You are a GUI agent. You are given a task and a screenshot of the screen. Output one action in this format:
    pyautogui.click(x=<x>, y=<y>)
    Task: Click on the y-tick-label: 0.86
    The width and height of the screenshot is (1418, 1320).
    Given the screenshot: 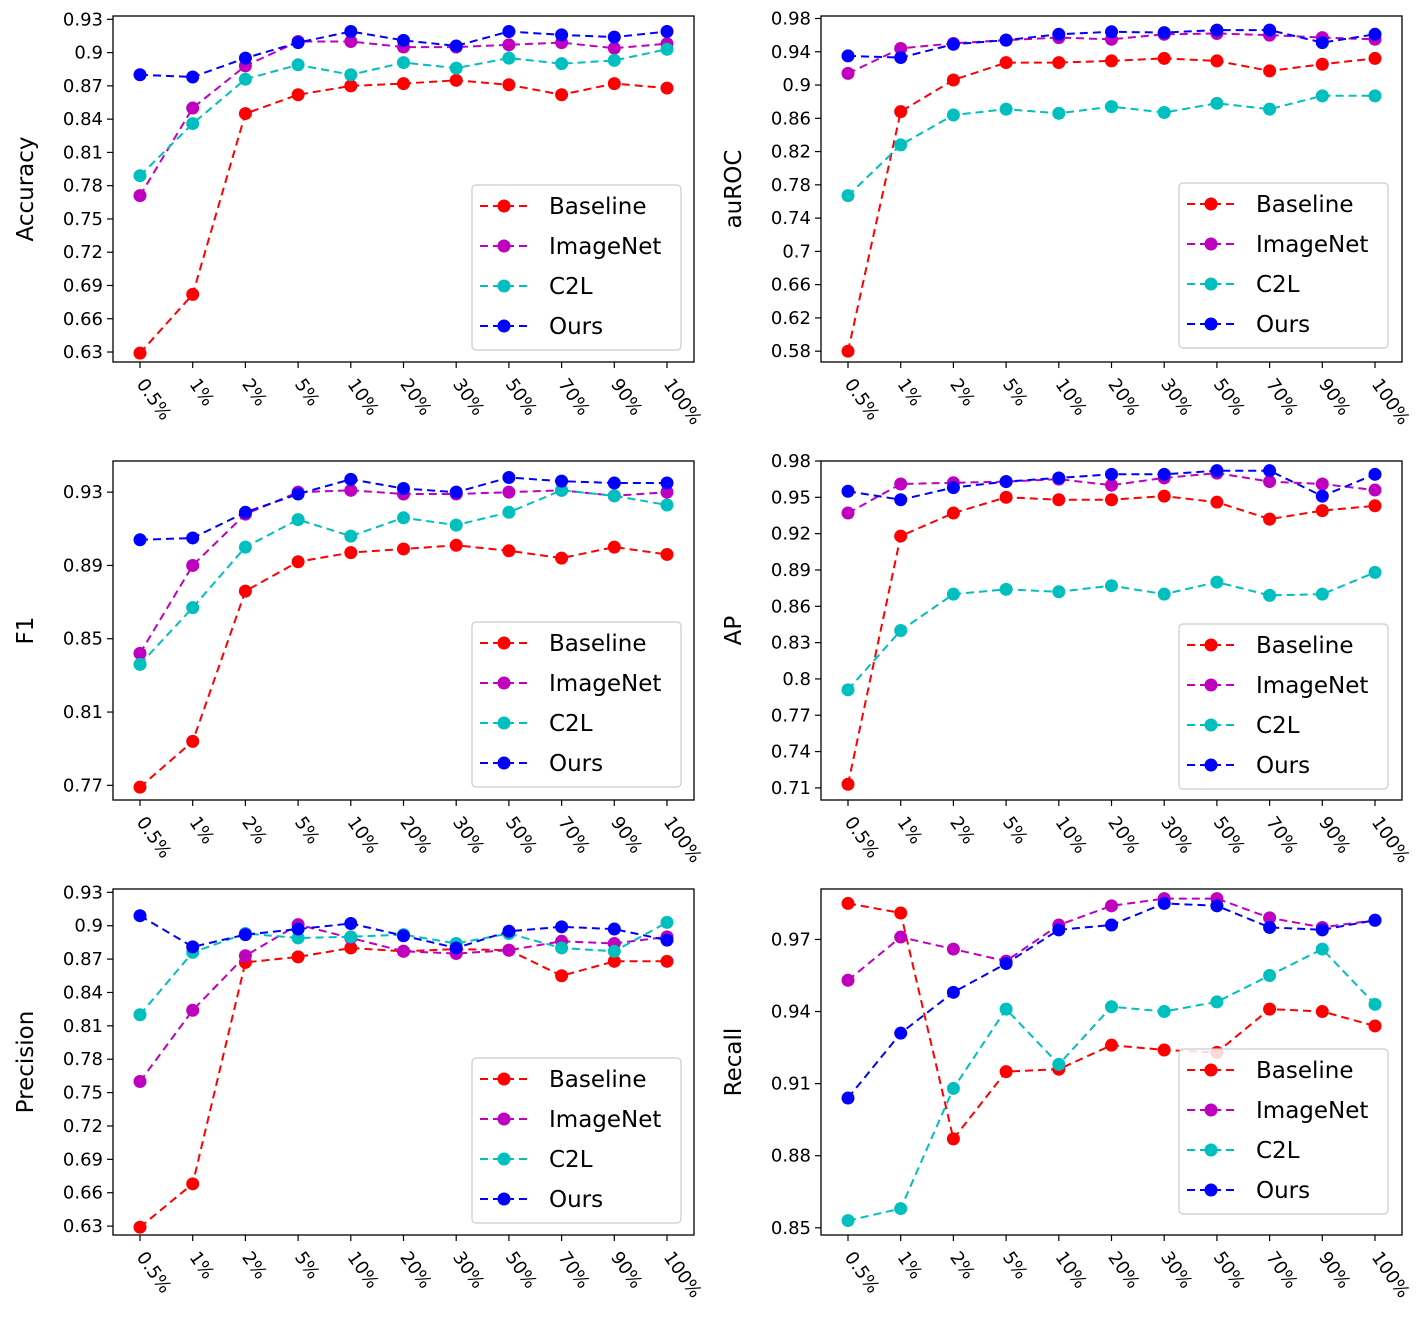 What is the action you would take?
    pyautogui.click(x=791, y=118)
    